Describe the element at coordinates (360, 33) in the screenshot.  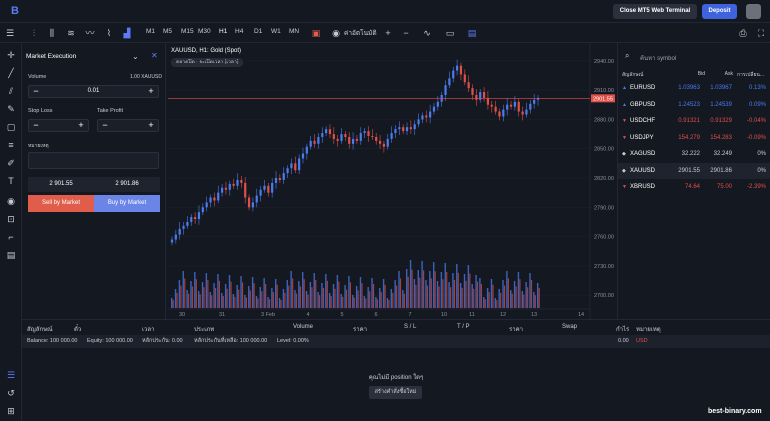
I see `indicator-label: ค่าอัตโนมัติ` at that location.